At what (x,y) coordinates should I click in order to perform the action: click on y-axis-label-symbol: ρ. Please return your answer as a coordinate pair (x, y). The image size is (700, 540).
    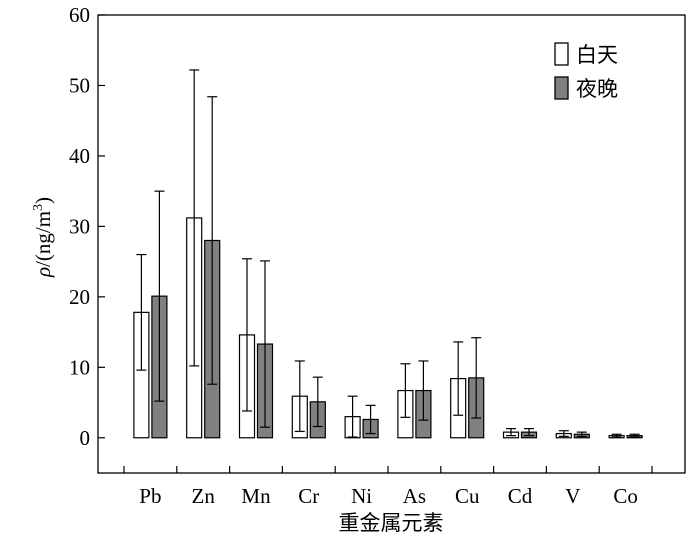
    Looking at the image, I should click on (43, 272).